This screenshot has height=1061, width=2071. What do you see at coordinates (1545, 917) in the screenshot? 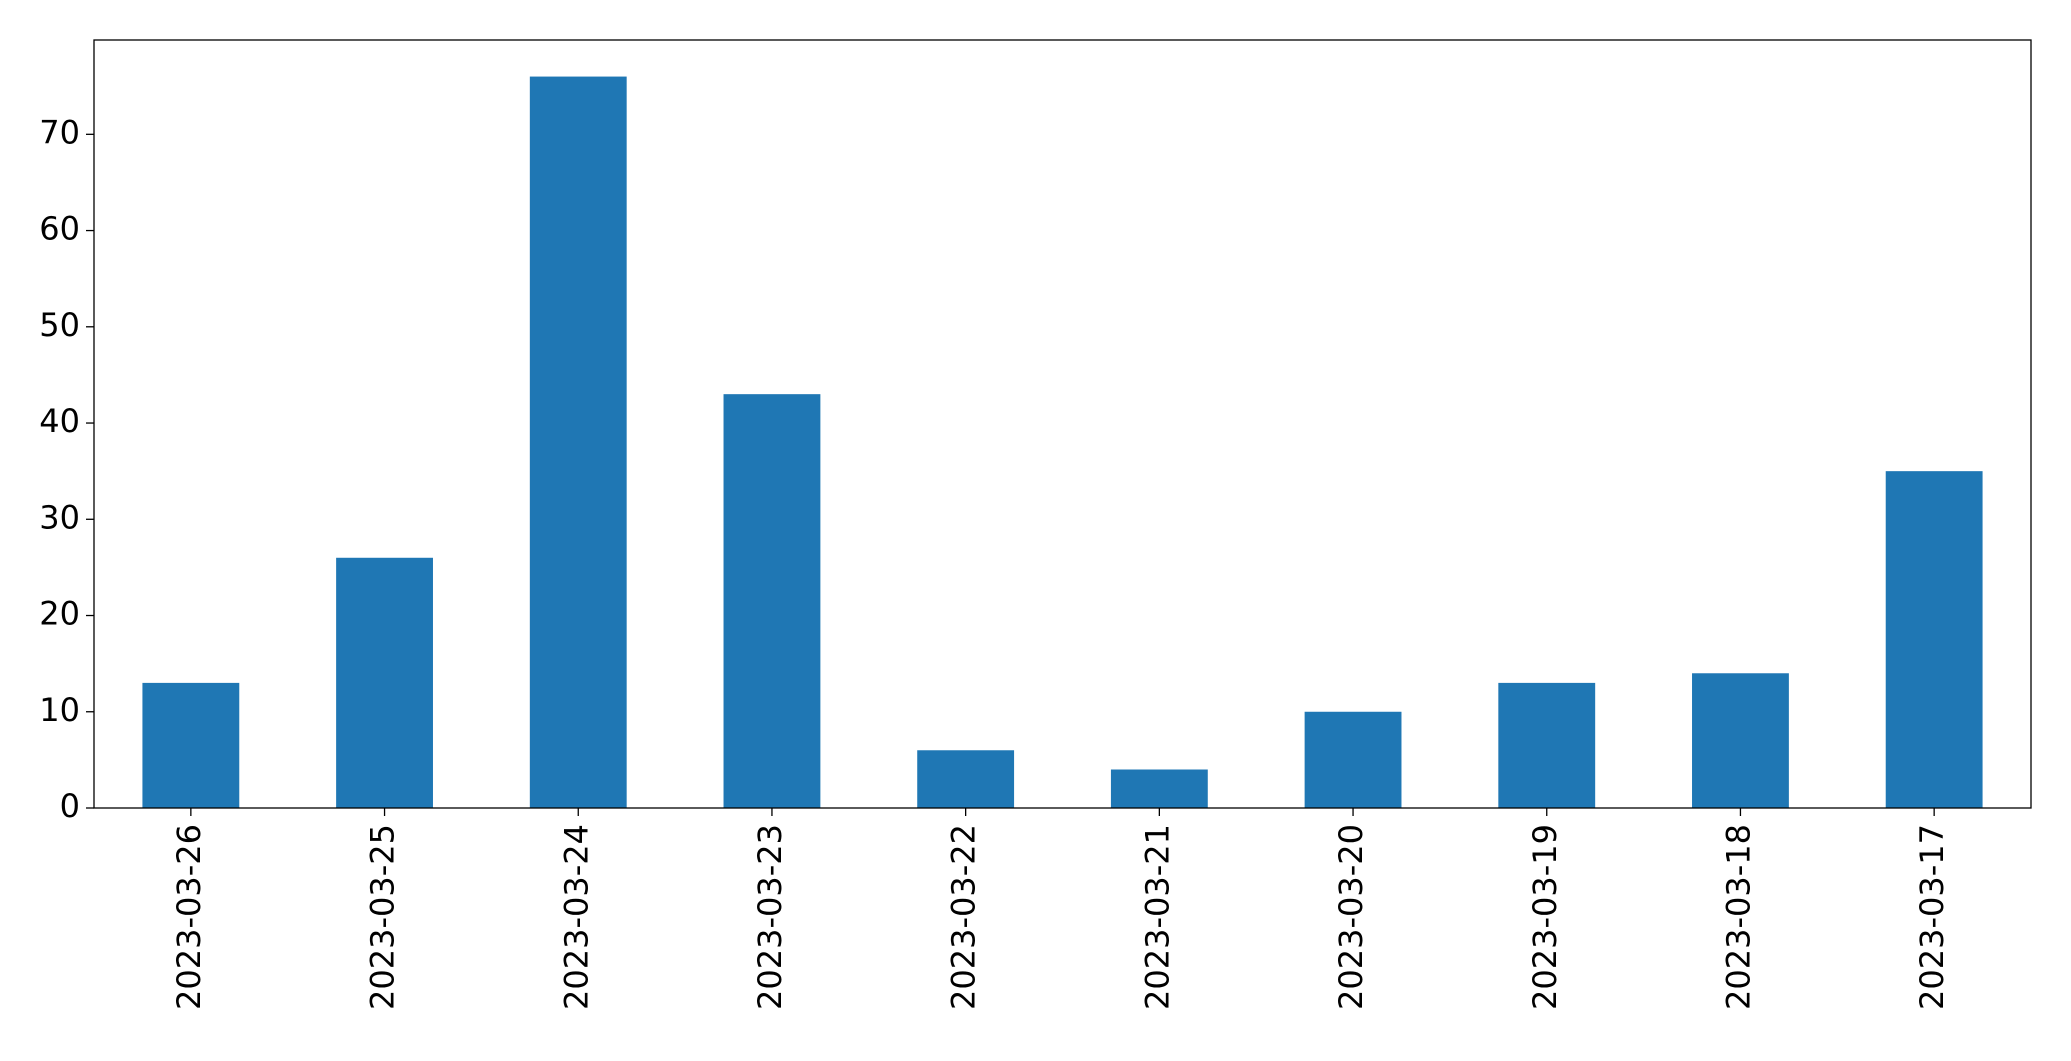
I see `x-tick-label: 2023-03-19` at bounding box center [1545, 917].